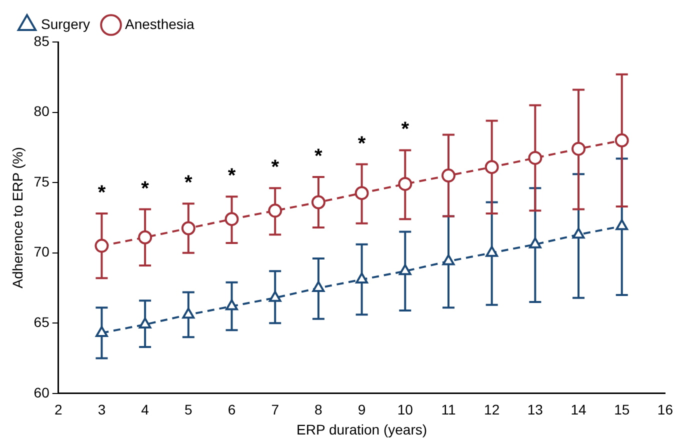 Image resolution: width=676 pixels, height=439 pixels. What do you see at coordinates (102, 410) in the screenshot?
I see `x-tick-label: 3` at bounding box center [102, 410].